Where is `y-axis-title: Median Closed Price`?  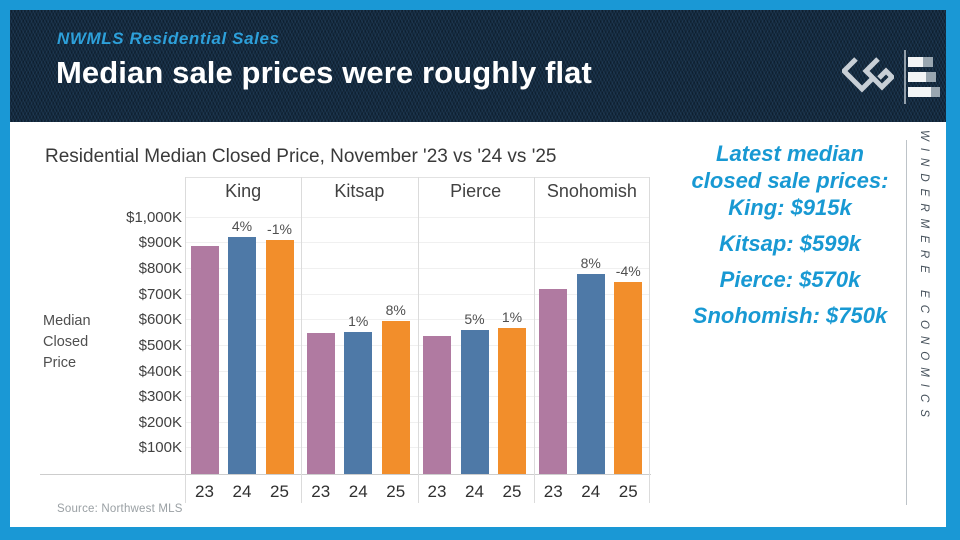
y-axis-title: Median Closed Price is located at coordinates (67, 342).